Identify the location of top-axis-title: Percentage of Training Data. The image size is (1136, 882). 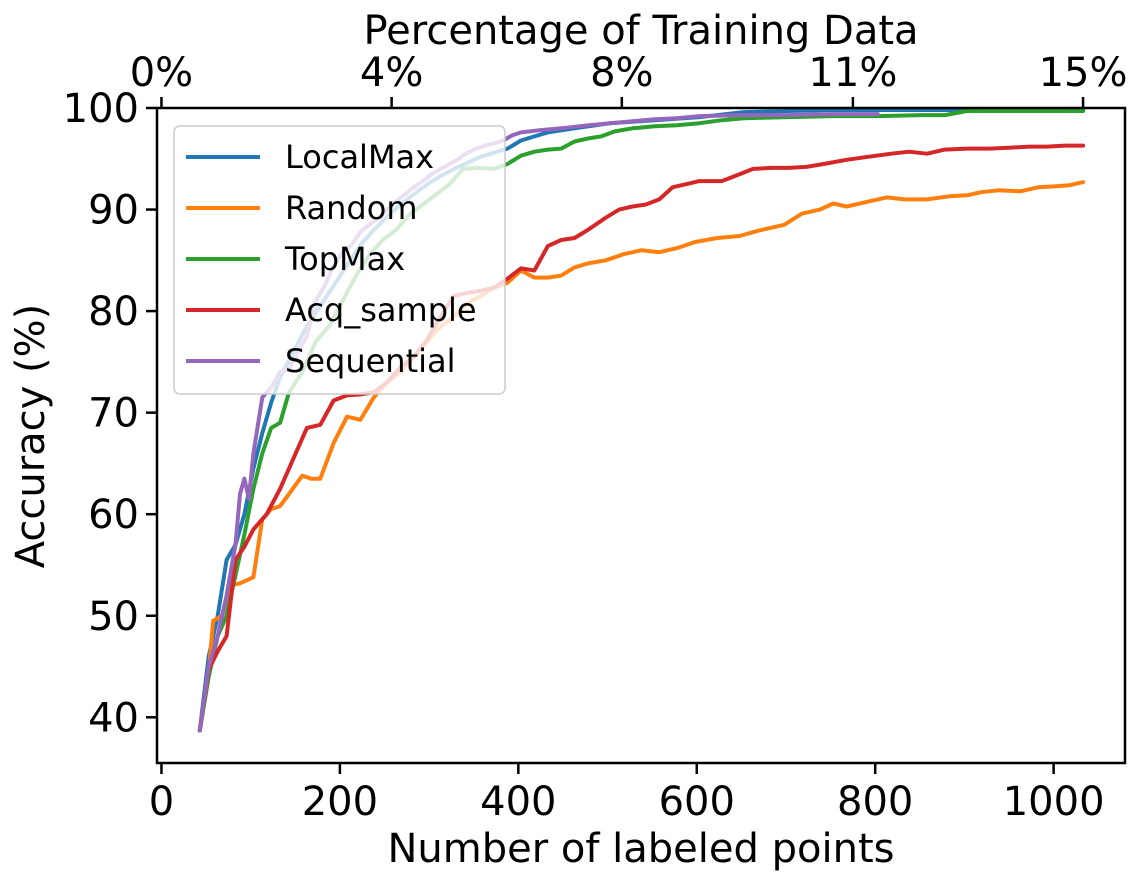
(640, 31).